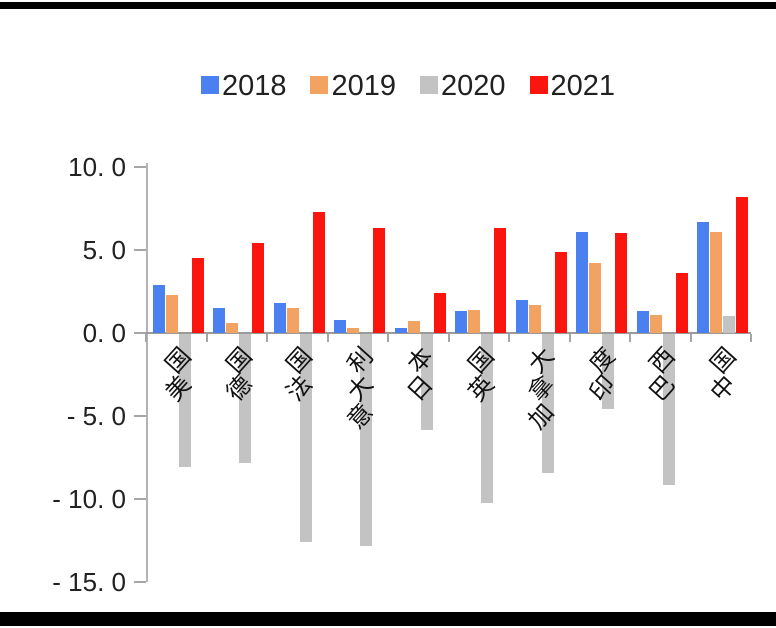  Describe the element at coordinates (97, 167) in the screenshot. I see `y-axis-tick-label: 10. 0` at that location.